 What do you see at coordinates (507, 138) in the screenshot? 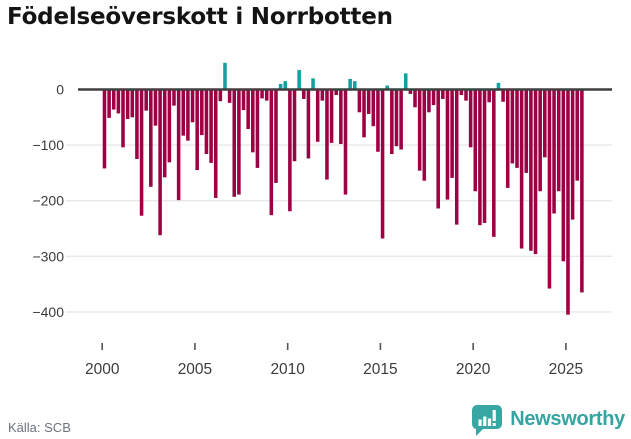
I see `bar-2021-q4` at bounding box center [507, 138].